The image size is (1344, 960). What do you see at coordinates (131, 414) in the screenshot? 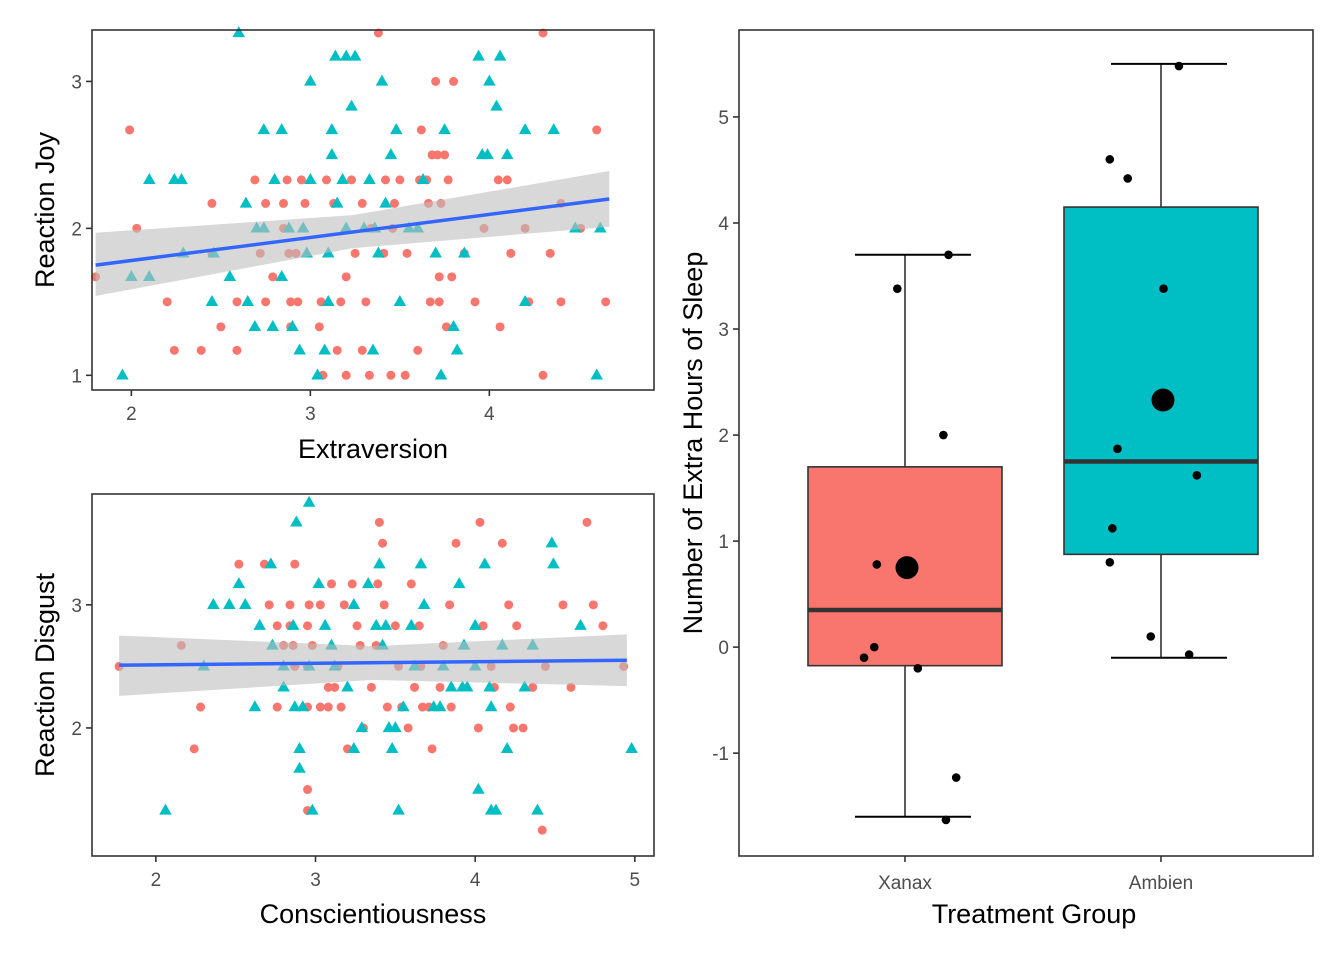
I see `joy-x-tick-label: 2` at bounding box center [131, 414].